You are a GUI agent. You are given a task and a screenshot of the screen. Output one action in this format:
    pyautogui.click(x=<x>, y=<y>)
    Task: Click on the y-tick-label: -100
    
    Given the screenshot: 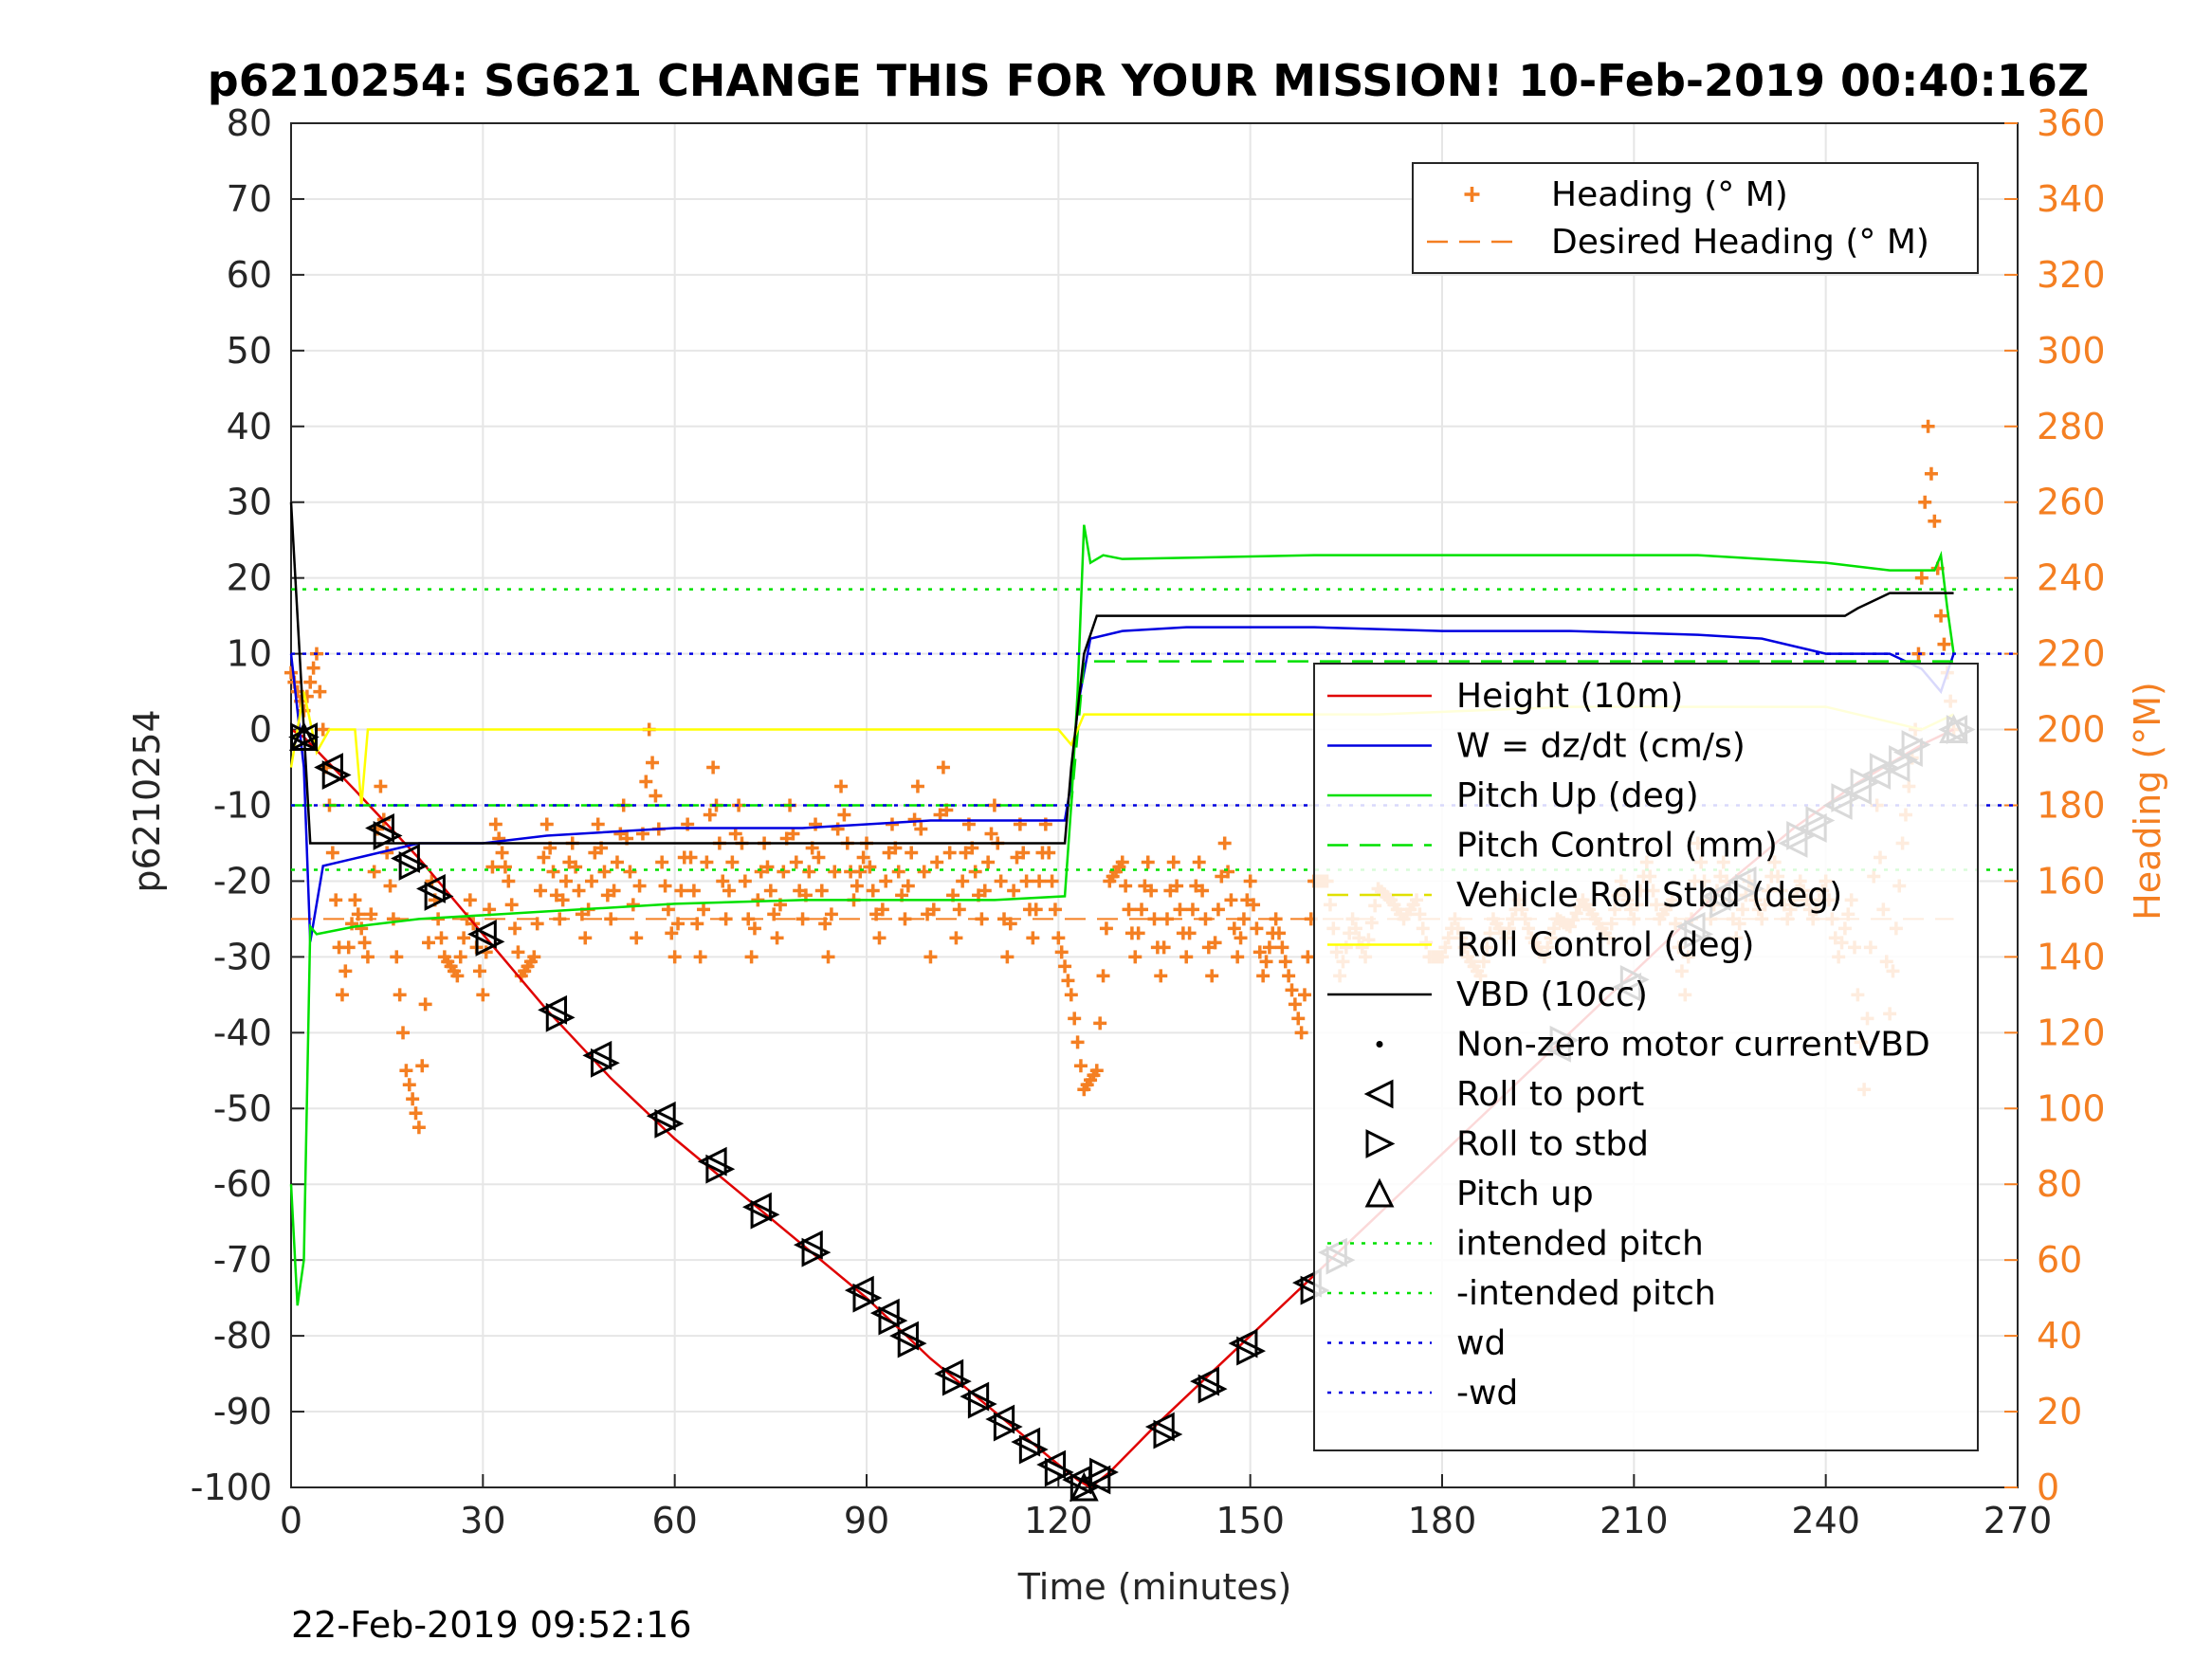 What is the action you would take?
    pyautogui.click(x=231, y=1487)
    